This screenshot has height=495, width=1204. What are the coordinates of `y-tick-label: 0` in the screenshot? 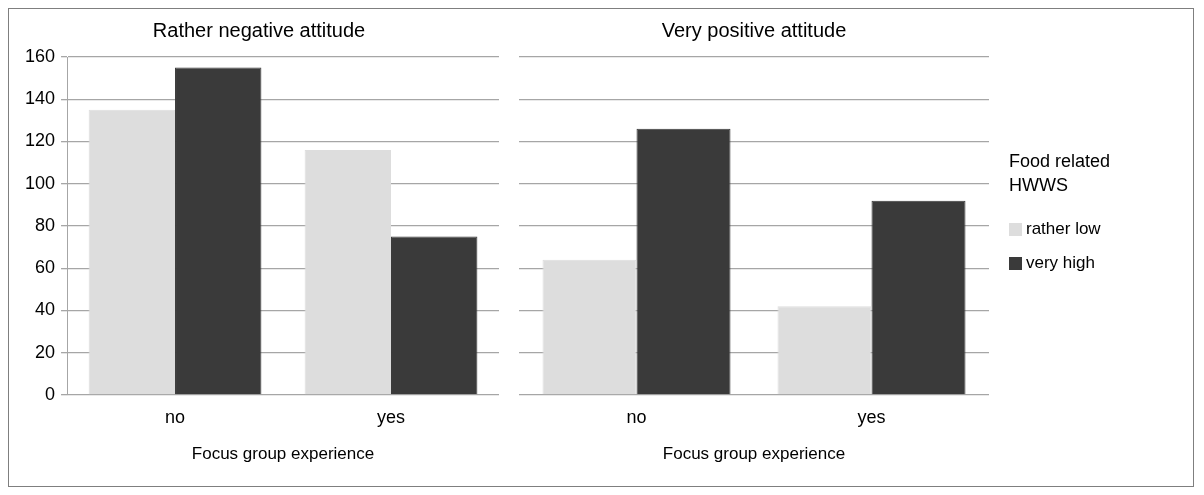 It's located at (50, 393).